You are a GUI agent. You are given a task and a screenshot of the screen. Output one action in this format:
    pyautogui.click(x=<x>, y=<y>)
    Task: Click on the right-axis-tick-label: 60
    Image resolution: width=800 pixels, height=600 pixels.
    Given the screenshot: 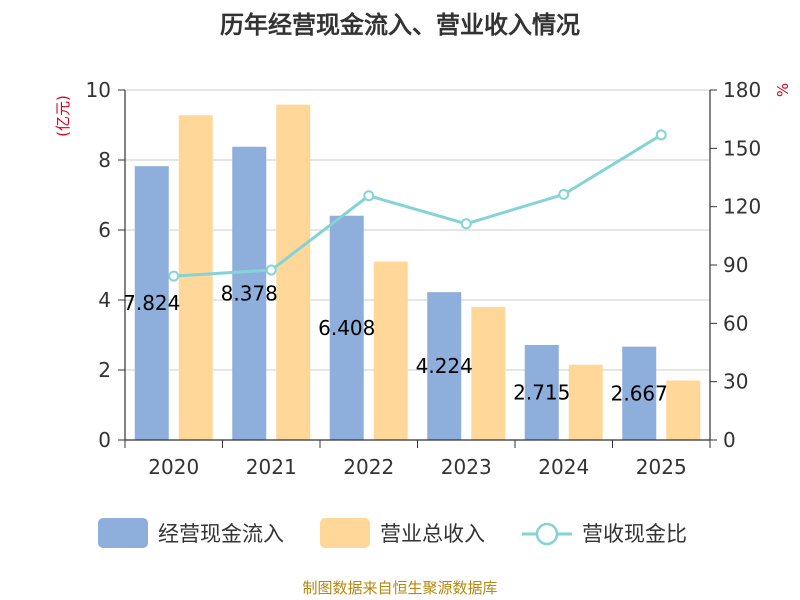 What is the action you would take?
    pyautogui.click(x=735, y=323)
    